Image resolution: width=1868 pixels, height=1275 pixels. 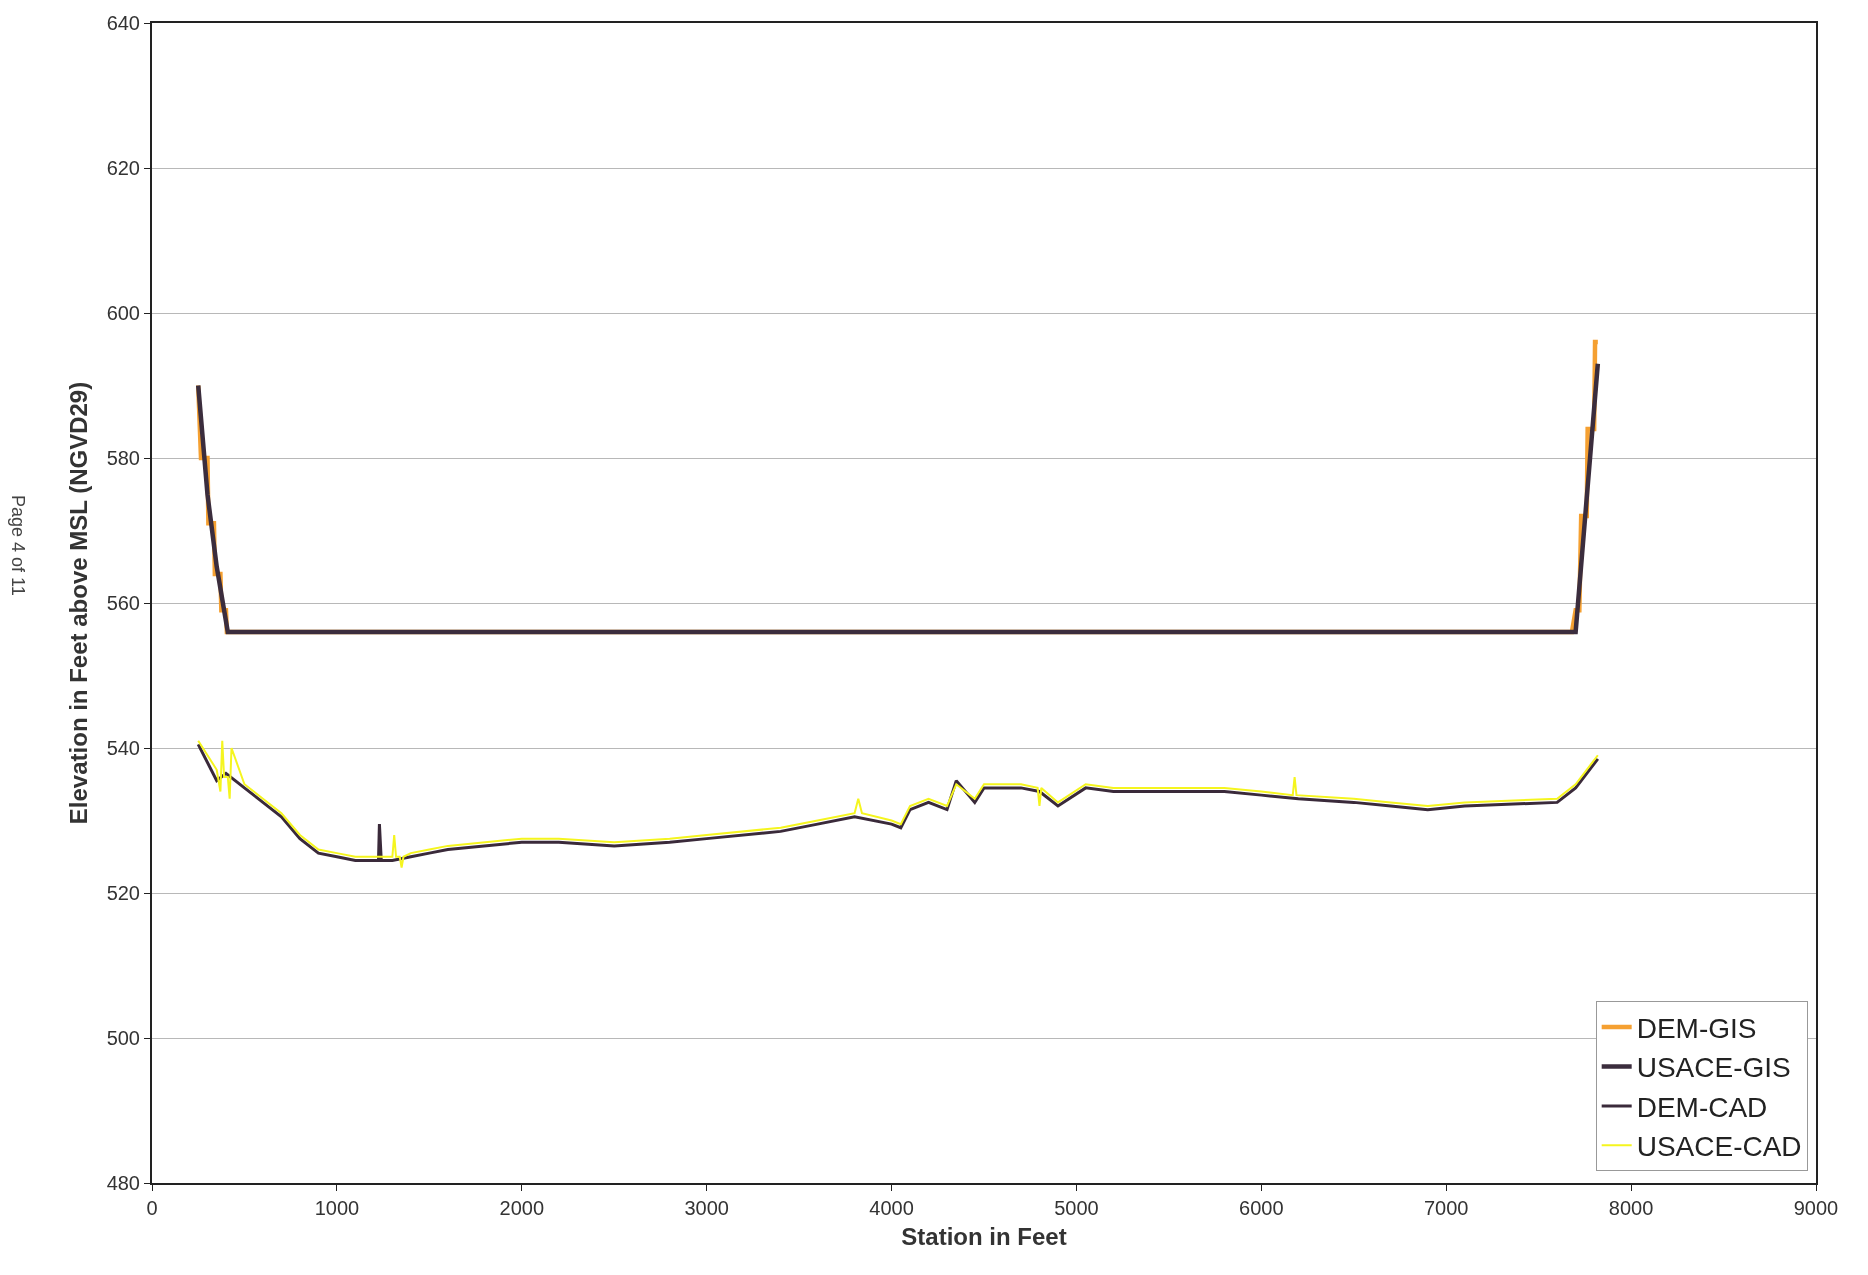 I want to click on y-tick-label: 540, so click(x=123, y=748).